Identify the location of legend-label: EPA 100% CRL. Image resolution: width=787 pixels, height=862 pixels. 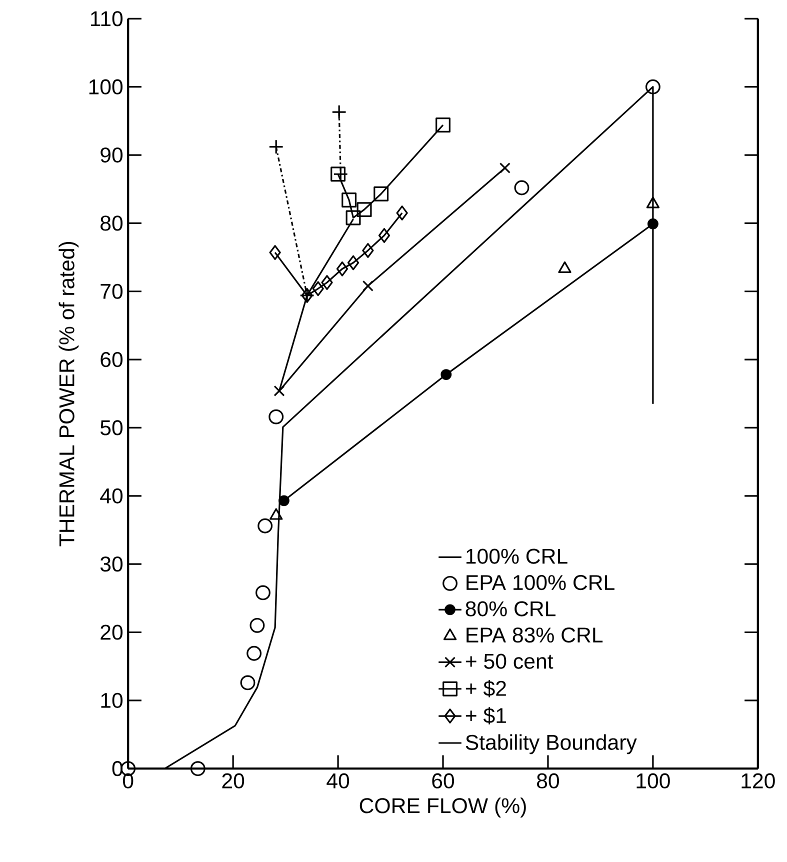
(540, 582).